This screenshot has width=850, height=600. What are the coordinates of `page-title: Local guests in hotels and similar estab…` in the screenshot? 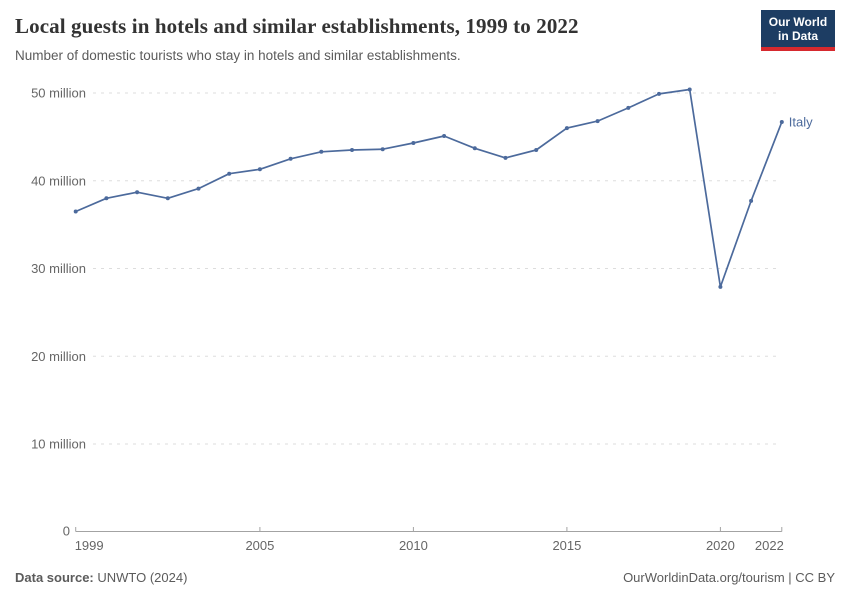 It's located at (297, 26).